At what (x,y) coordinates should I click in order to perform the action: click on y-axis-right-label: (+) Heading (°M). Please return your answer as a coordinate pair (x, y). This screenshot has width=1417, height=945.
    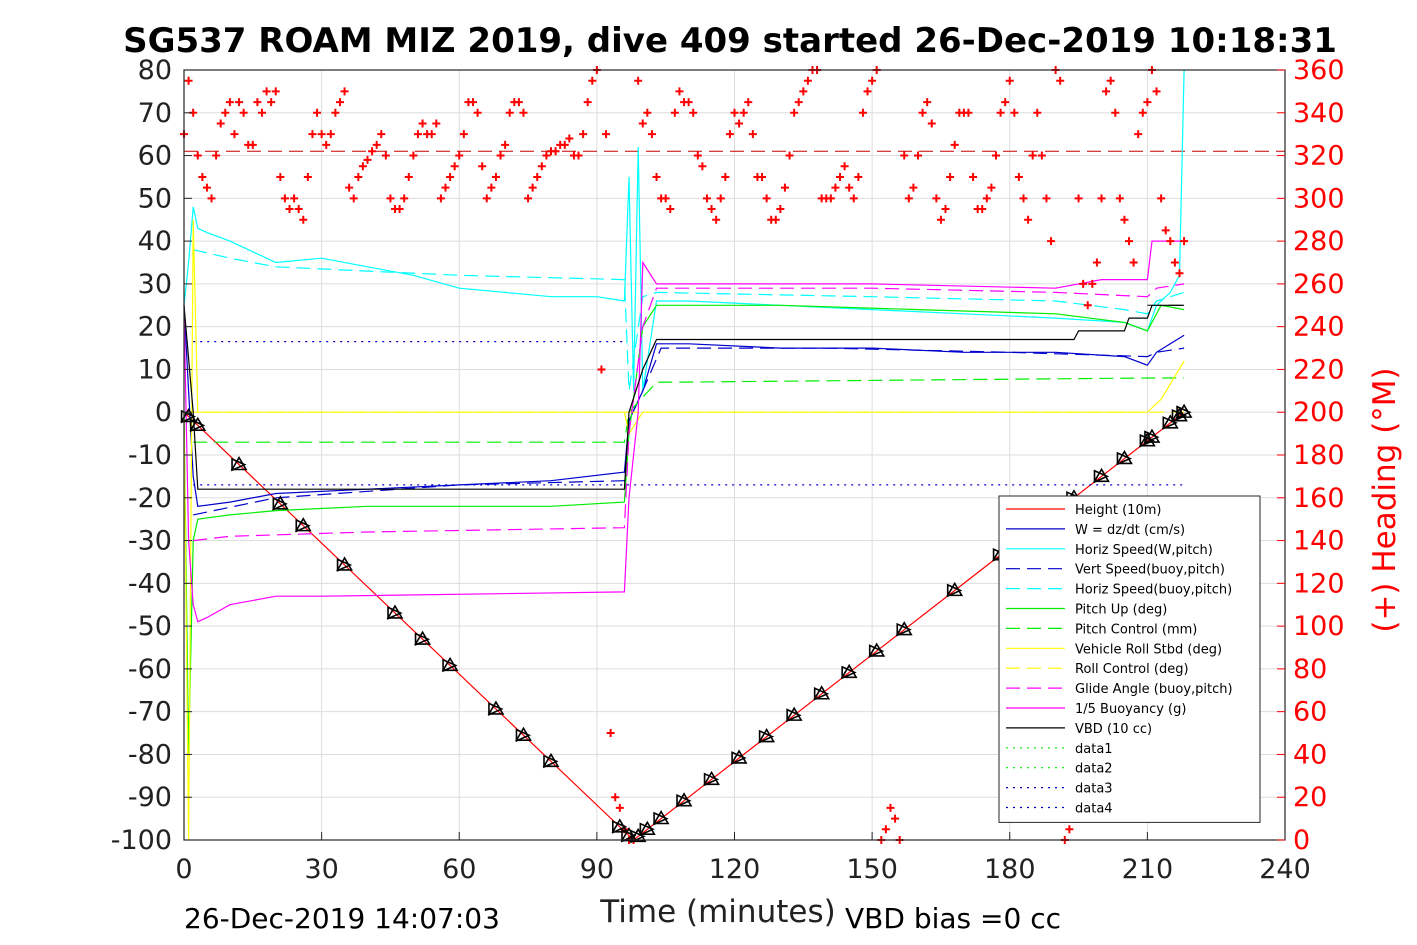
    Looking at the image, I should click on (1385, 499).